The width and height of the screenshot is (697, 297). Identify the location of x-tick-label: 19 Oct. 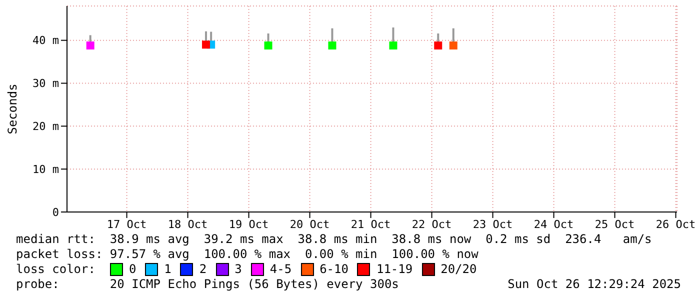
(248, 224).